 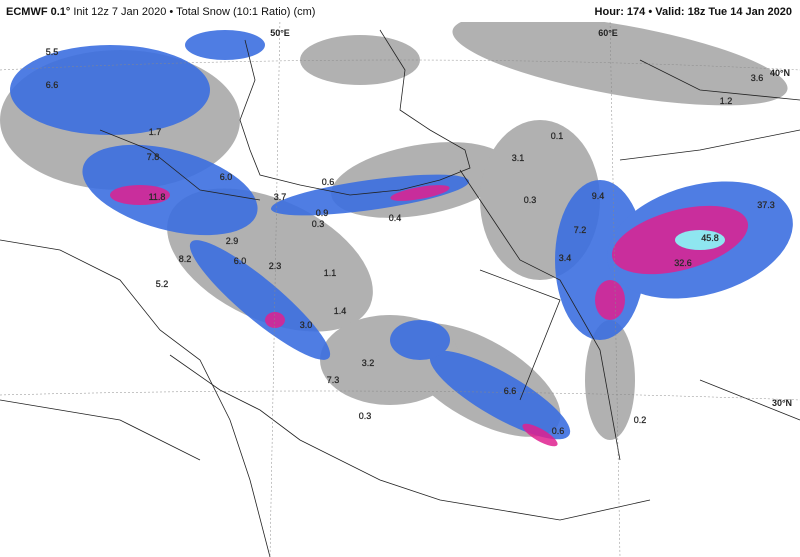 I want to click on snow-label: 0.9, so click(x=322, y=213).